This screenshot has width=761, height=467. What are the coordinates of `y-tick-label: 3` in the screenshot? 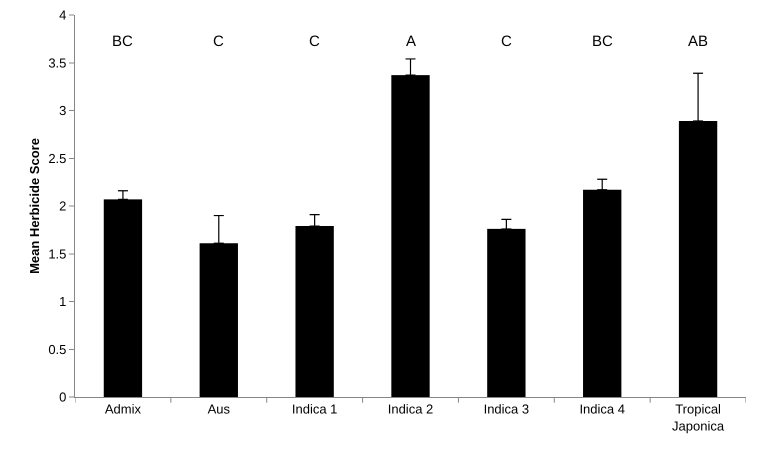 It's located at (62, 110).